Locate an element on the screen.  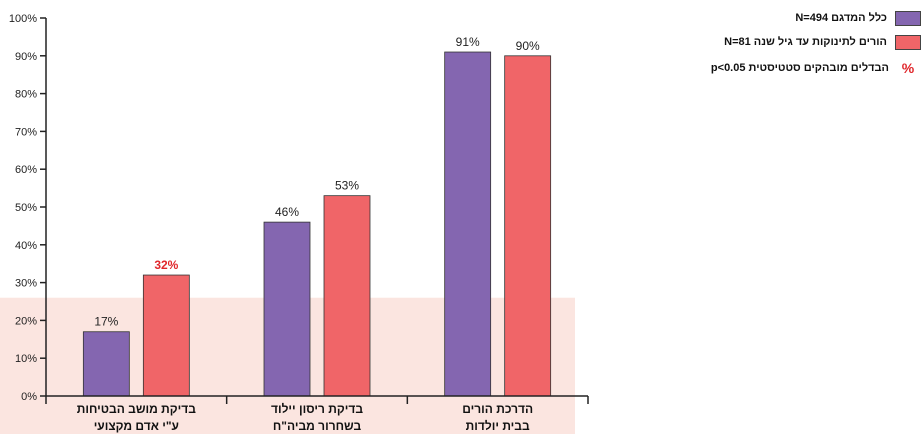
category-label: הדרכת הורים is located at coordinates (497, 409).